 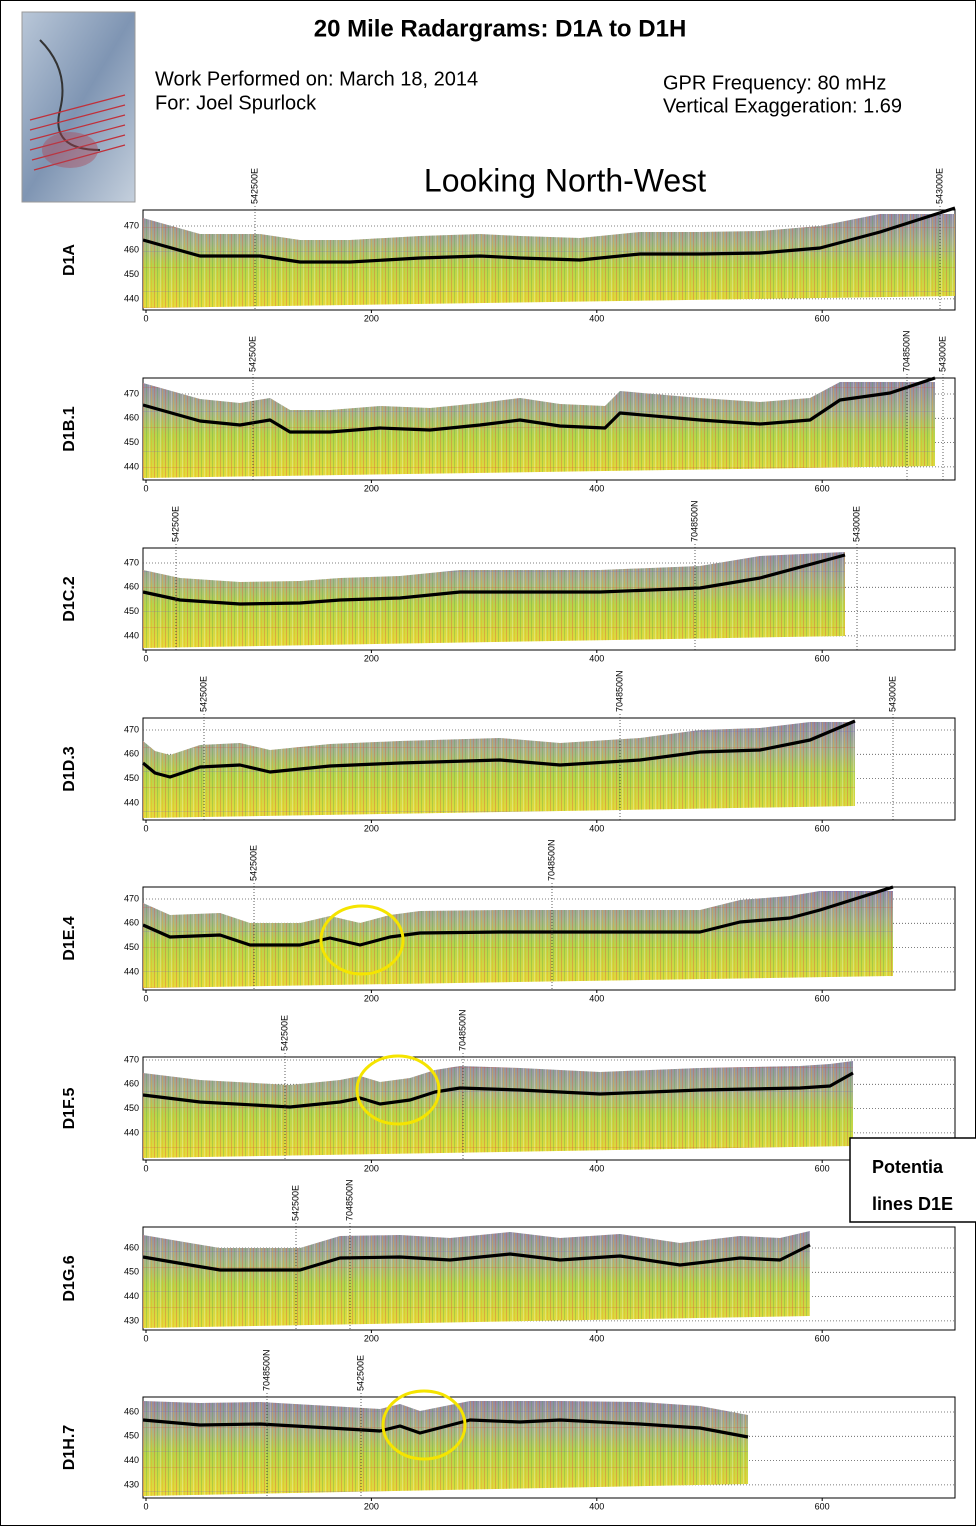 What do you see at coordinates (774, 83) in the screenshot?
I see `frequency: GPR Frequency: 80 mHz` at bounding box center [774, 83].